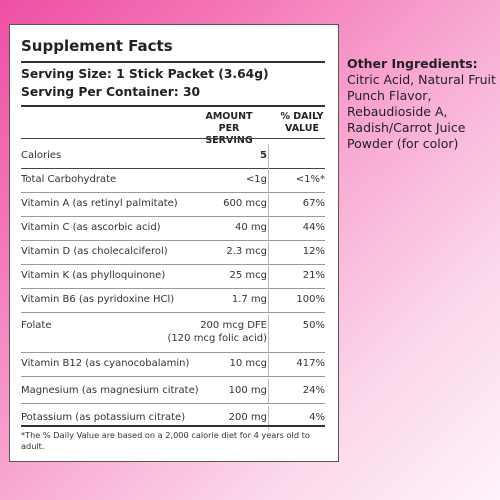 Image resolution: width=500 pixels, height=500 pixels. Describe the element at coordinates (98, 299) in the screenshot. I see `nutrient-label: Vitamin B6 (as pyridoxine HCl)` at that location.